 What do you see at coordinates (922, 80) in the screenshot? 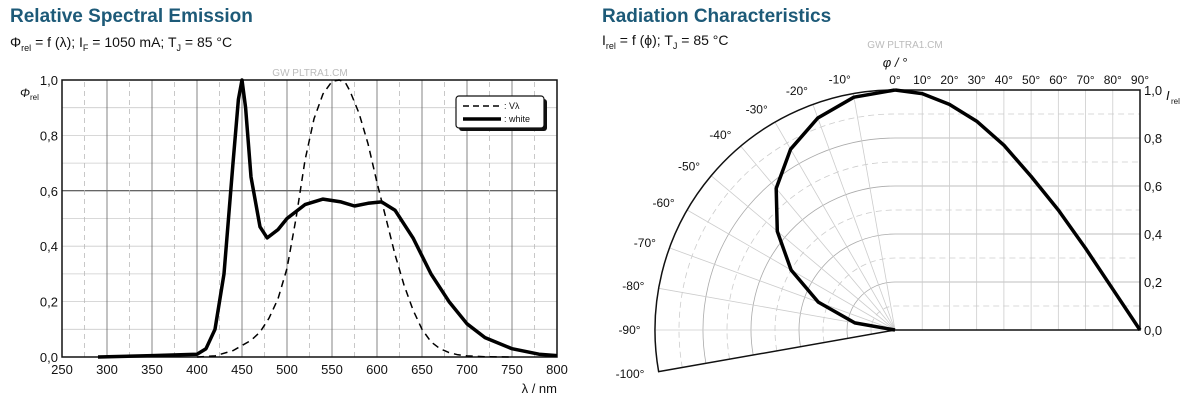
I see `x-tick-label: 10°` at bounding box center [922, 80].